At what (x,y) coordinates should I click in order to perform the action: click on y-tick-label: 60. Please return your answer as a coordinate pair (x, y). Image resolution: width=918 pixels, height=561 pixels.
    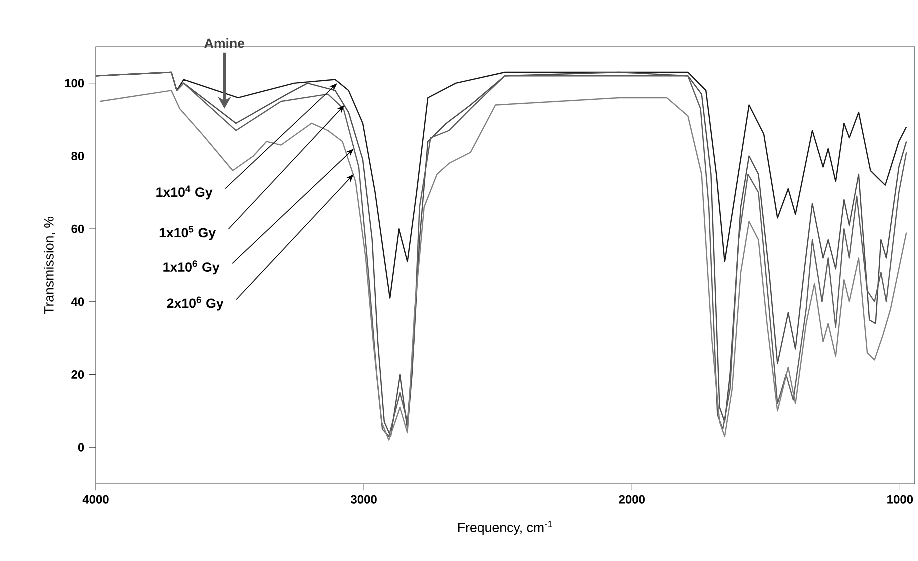
    Looking at the image, I should click on (78, 229).